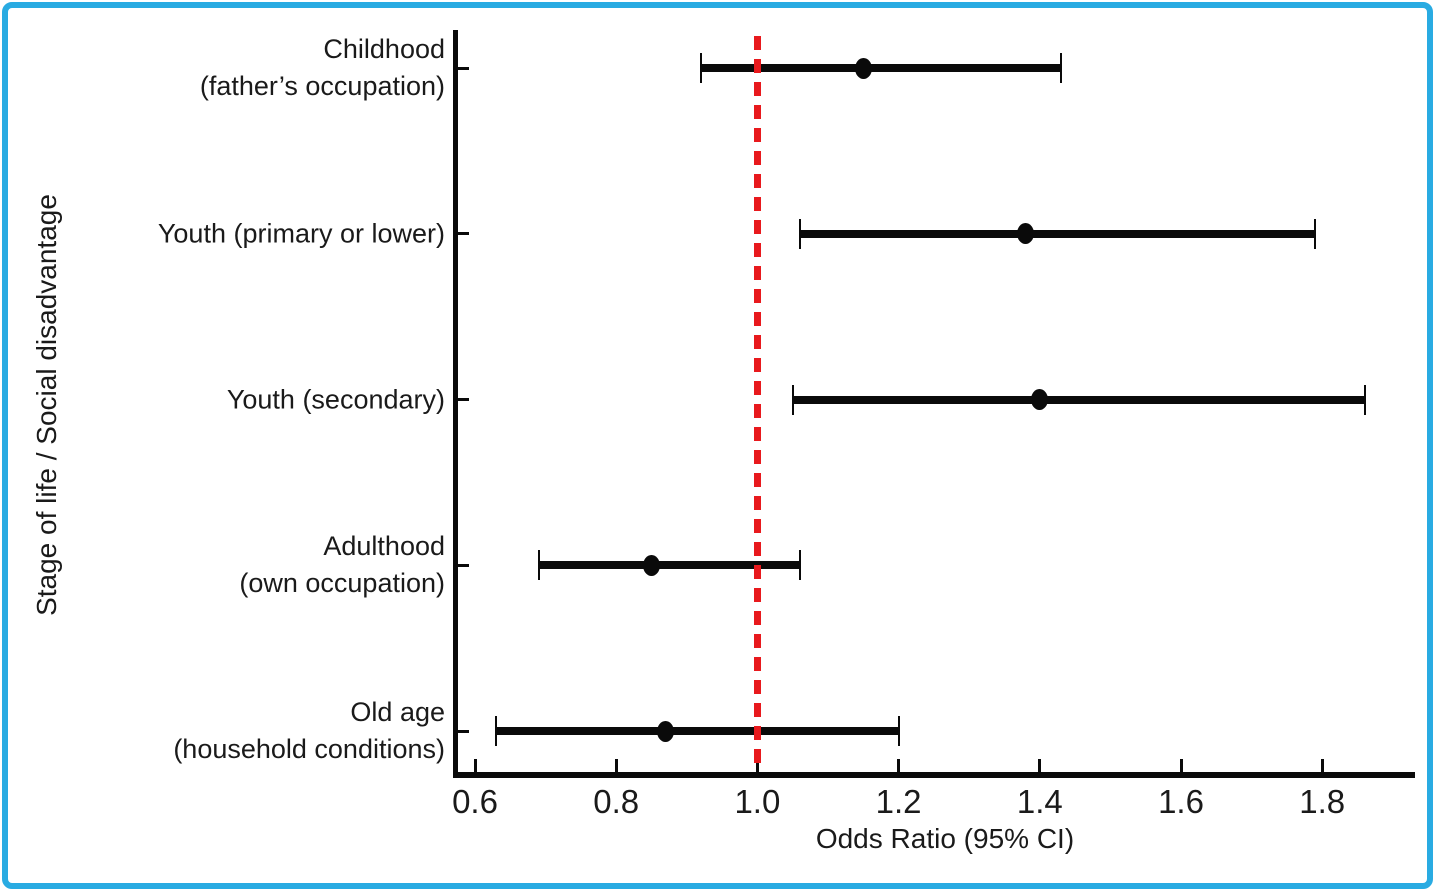 Image resolution: width=1439 pixels, height=895 pixels. Describe the element at coordinates (757, 801) in the screenshot. I see `x-axis-tick-label: 1.0` at that location.